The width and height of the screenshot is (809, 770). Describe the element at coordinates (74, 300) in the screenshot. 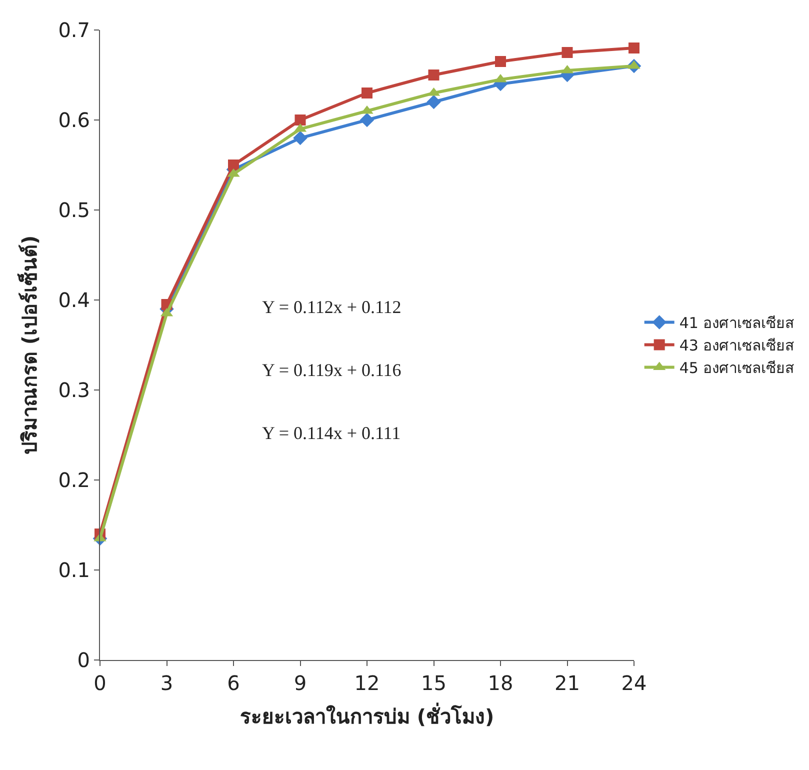

I see `y-tick-label: 0.4` at that location.